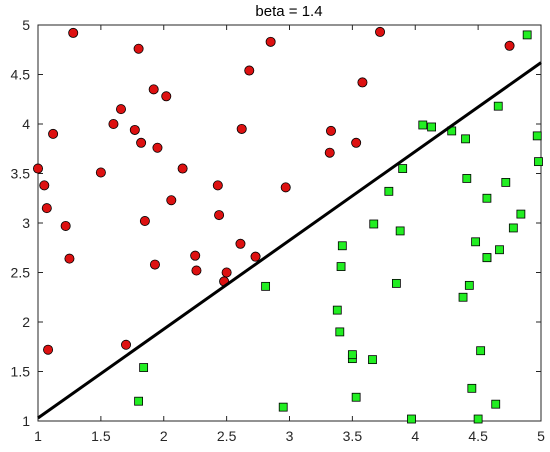 Image resolution: width=550 pixels, height=452 pixels. What do you see at coordinates (26, 223) in the screenshot?
I see `y-tick-label-4: 3` at bounding box center [26, 223].